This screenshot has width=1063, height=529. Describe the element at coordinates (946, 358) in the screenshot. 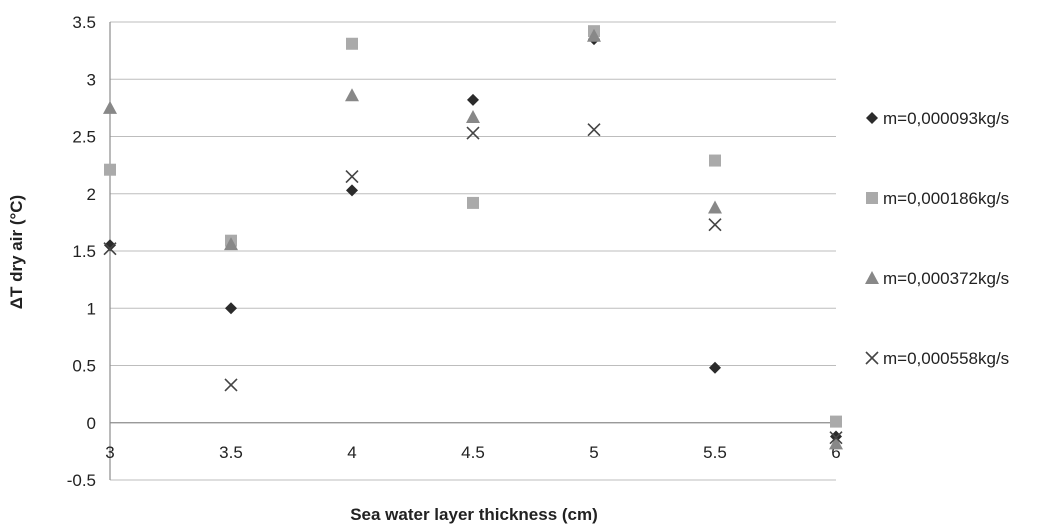

I see `legend-label-4: m=0,000558kg/s` at that location.